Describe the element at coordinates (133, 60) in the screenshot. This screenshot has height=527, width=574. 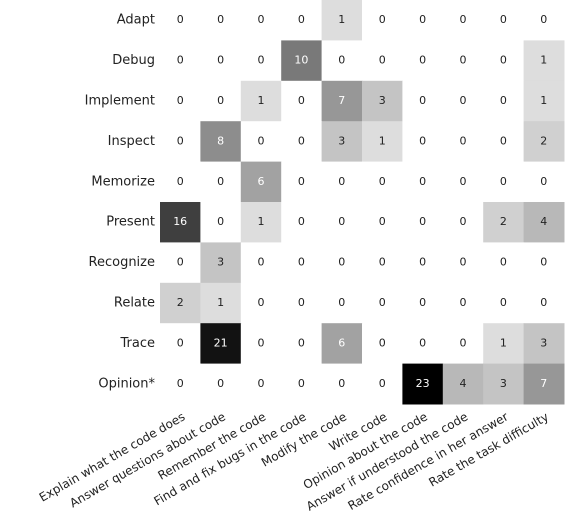
I see `row-label: Debug` at that location.